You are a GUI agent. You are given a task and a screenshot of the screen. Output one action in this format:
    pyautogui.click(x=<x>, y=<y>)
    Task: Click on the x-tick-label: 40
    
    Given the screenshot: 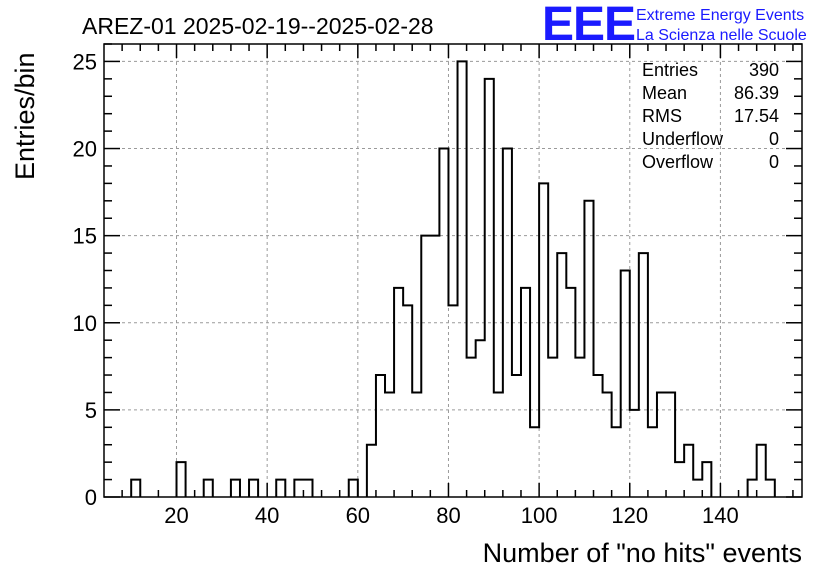 What is the action you would take?
    pyautogui.click(x=267, y=515)
    